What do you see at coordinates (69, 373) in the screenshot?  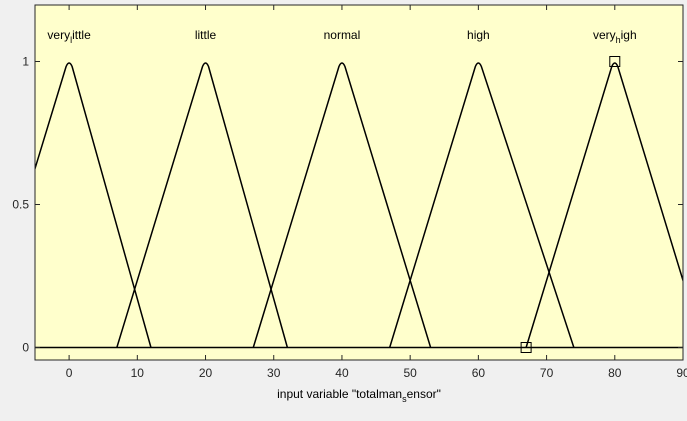 I see `x-tick-label-0: 0` at bounding box center [69, 373].